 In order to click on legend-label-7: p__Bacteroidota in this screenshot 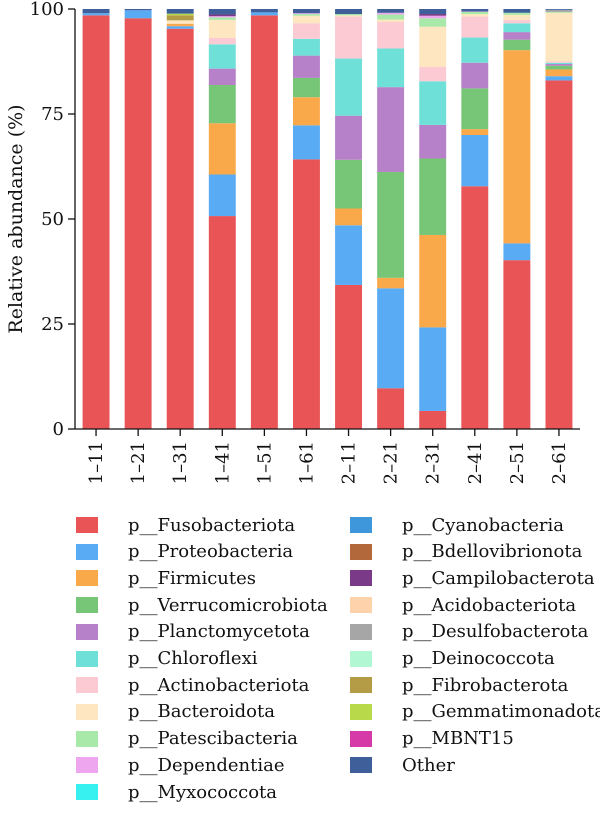, I will do `click(201, 712)`.